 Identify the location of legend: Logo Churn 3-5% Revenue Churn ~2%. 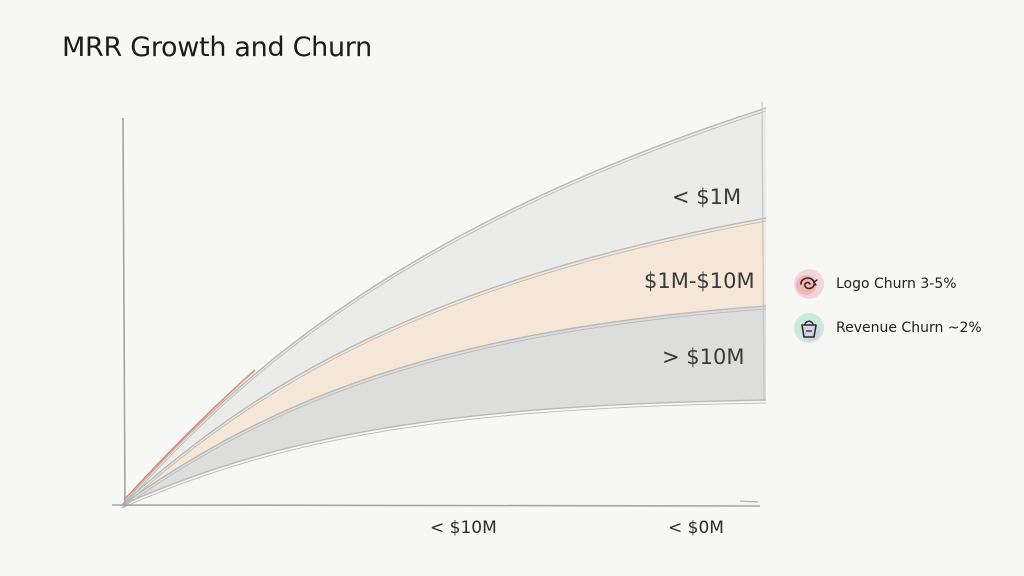
(902, 306).